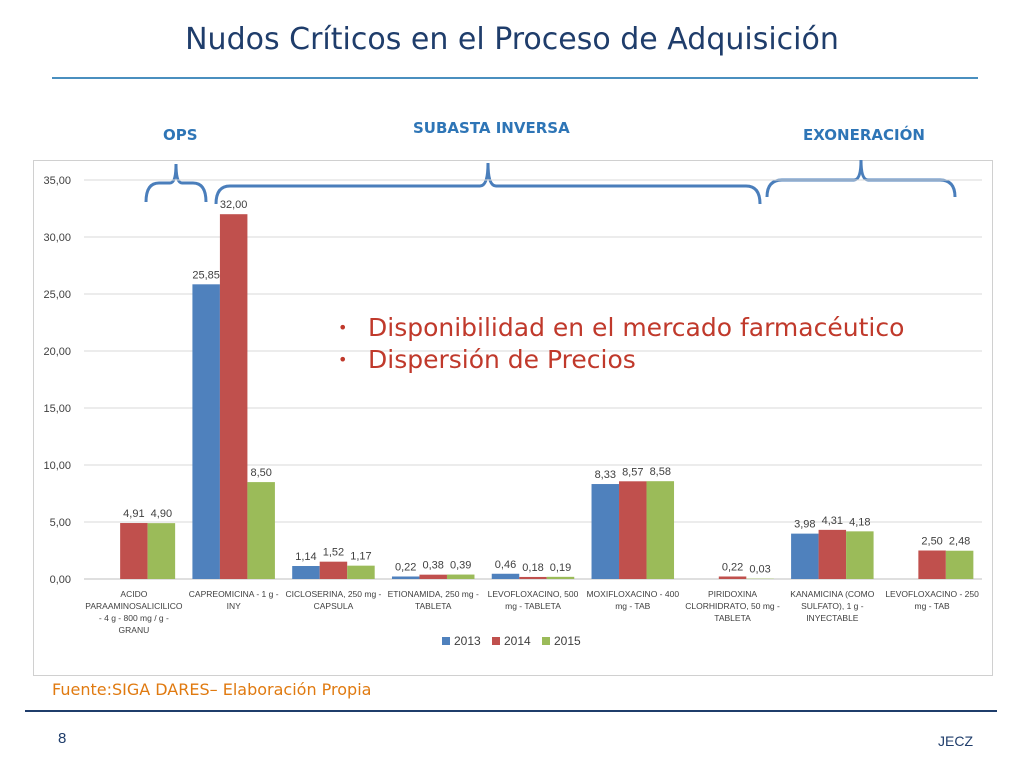 The height and width of the screenshot is (768, 1024). What do you see at coordinates (333, 594) in the screenshot?
I see `x-category-line: CICLOSERINA, 250 mg -` at bounding box center [333, 594].